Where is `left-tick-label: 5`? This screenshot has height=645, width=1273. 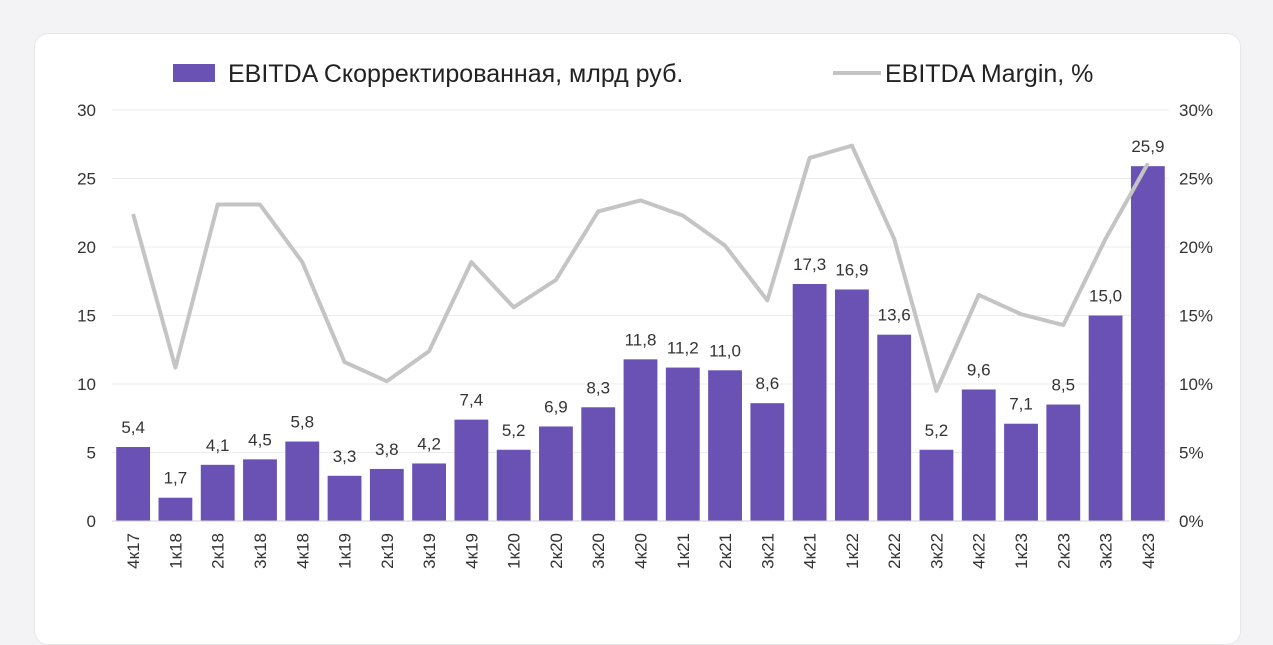
left-tick-label: 5 is located at coordinates (91, 453).